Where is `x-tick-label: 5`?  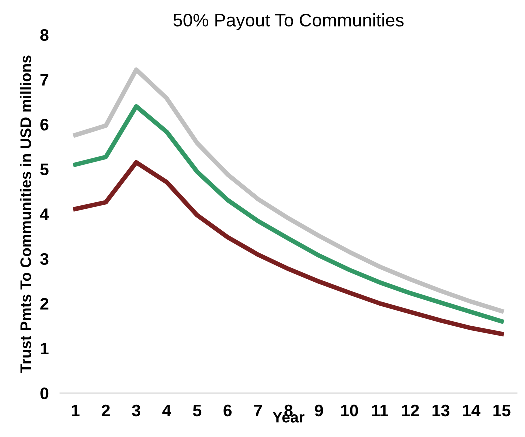
x-tick-label: 5 is located at coordinates (197, 411).